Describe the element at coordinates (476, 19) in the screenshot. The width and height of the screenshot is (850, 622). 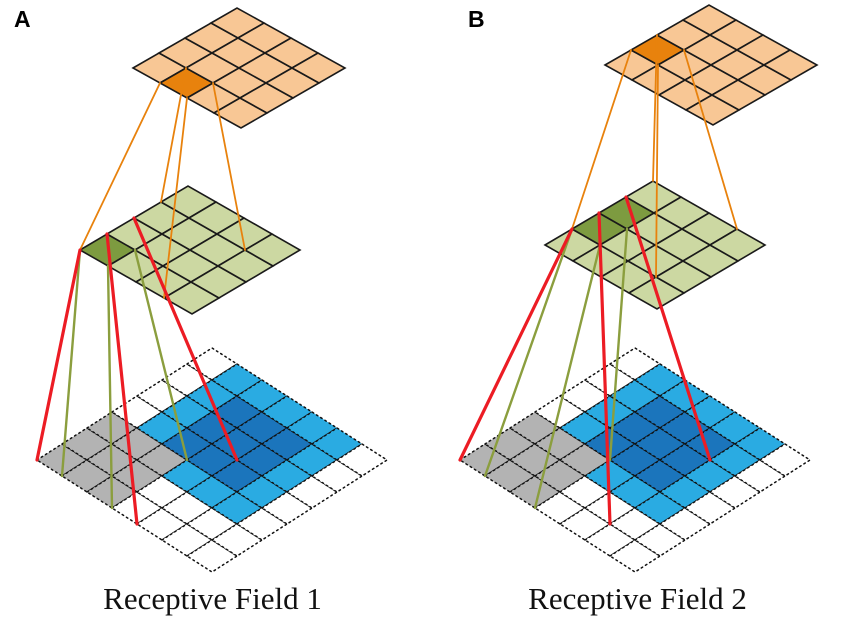
I see `panel-b-label: B` at that location.